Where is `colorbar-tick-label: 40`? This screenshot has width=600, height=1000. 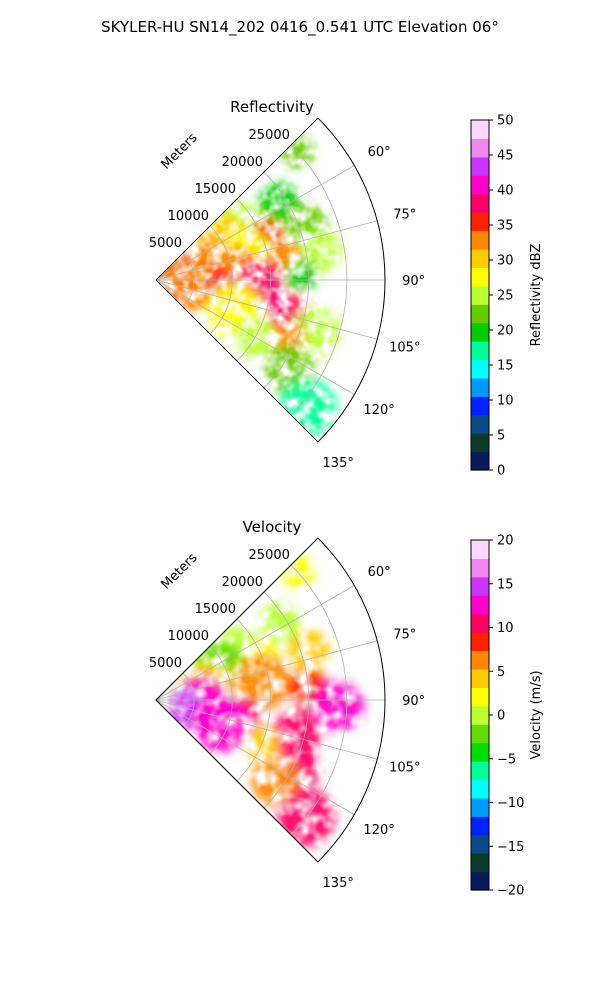 colorbar-tick-label: 40 is located at coordinates (505, 191).